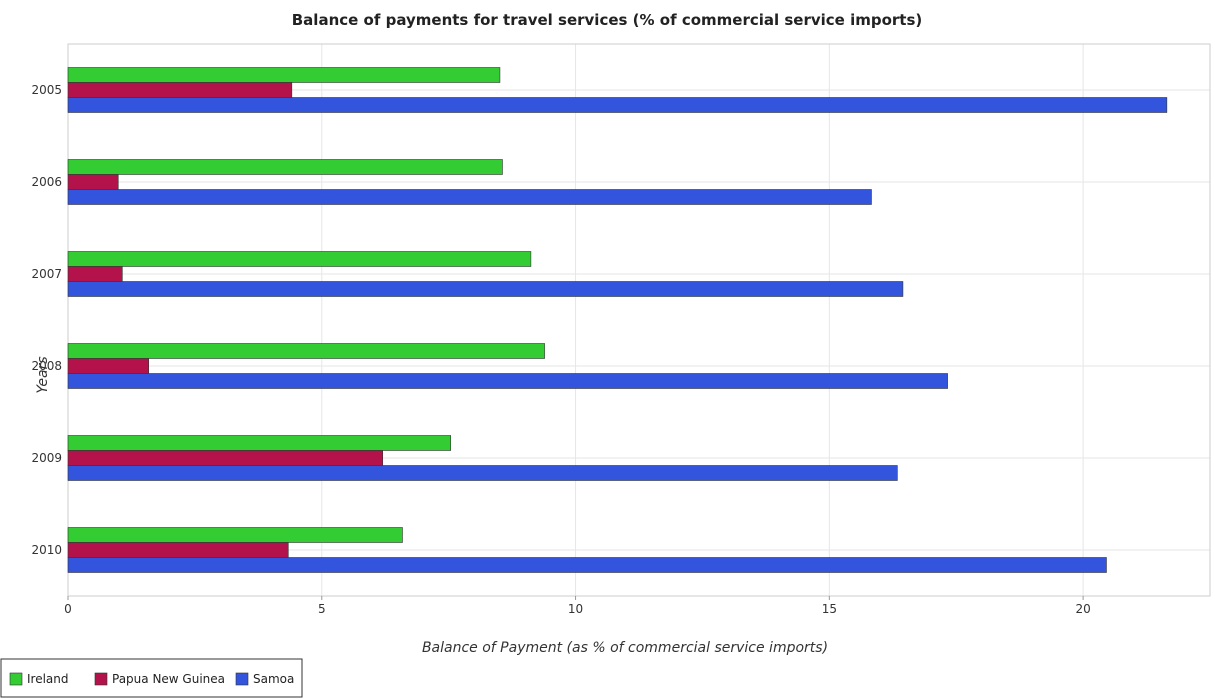 The width and height of the screenshot is (1215, 700). What do you see at coordinates (46, 182) in the screenshot?
I see `y-tick-label: 2006` at bounding box center [46, 182].